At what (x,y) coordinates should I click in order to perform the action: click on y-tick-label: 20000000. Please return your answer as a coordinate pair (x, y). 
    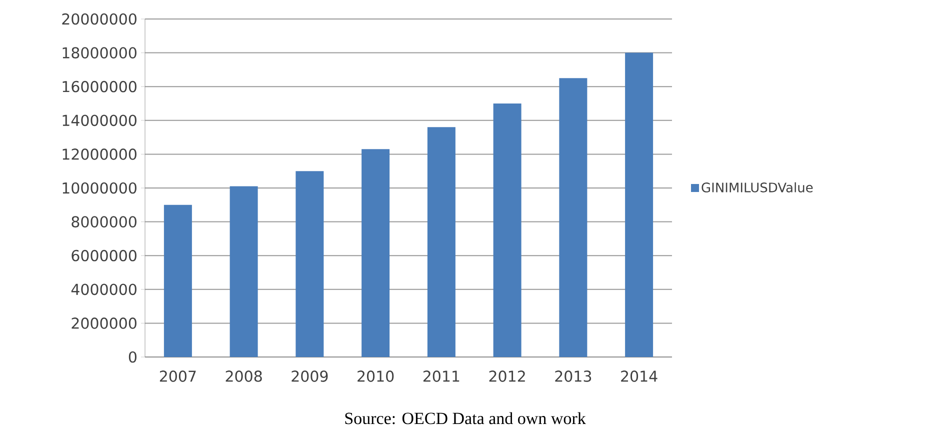
    Looking at the image, I should click on (99, 19).